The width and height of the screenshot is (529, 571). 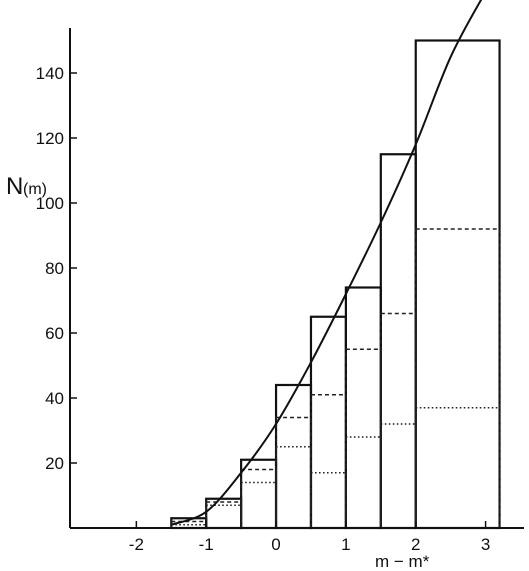 I want to click on y-tick-label: 140, so click(x=50, y=73).